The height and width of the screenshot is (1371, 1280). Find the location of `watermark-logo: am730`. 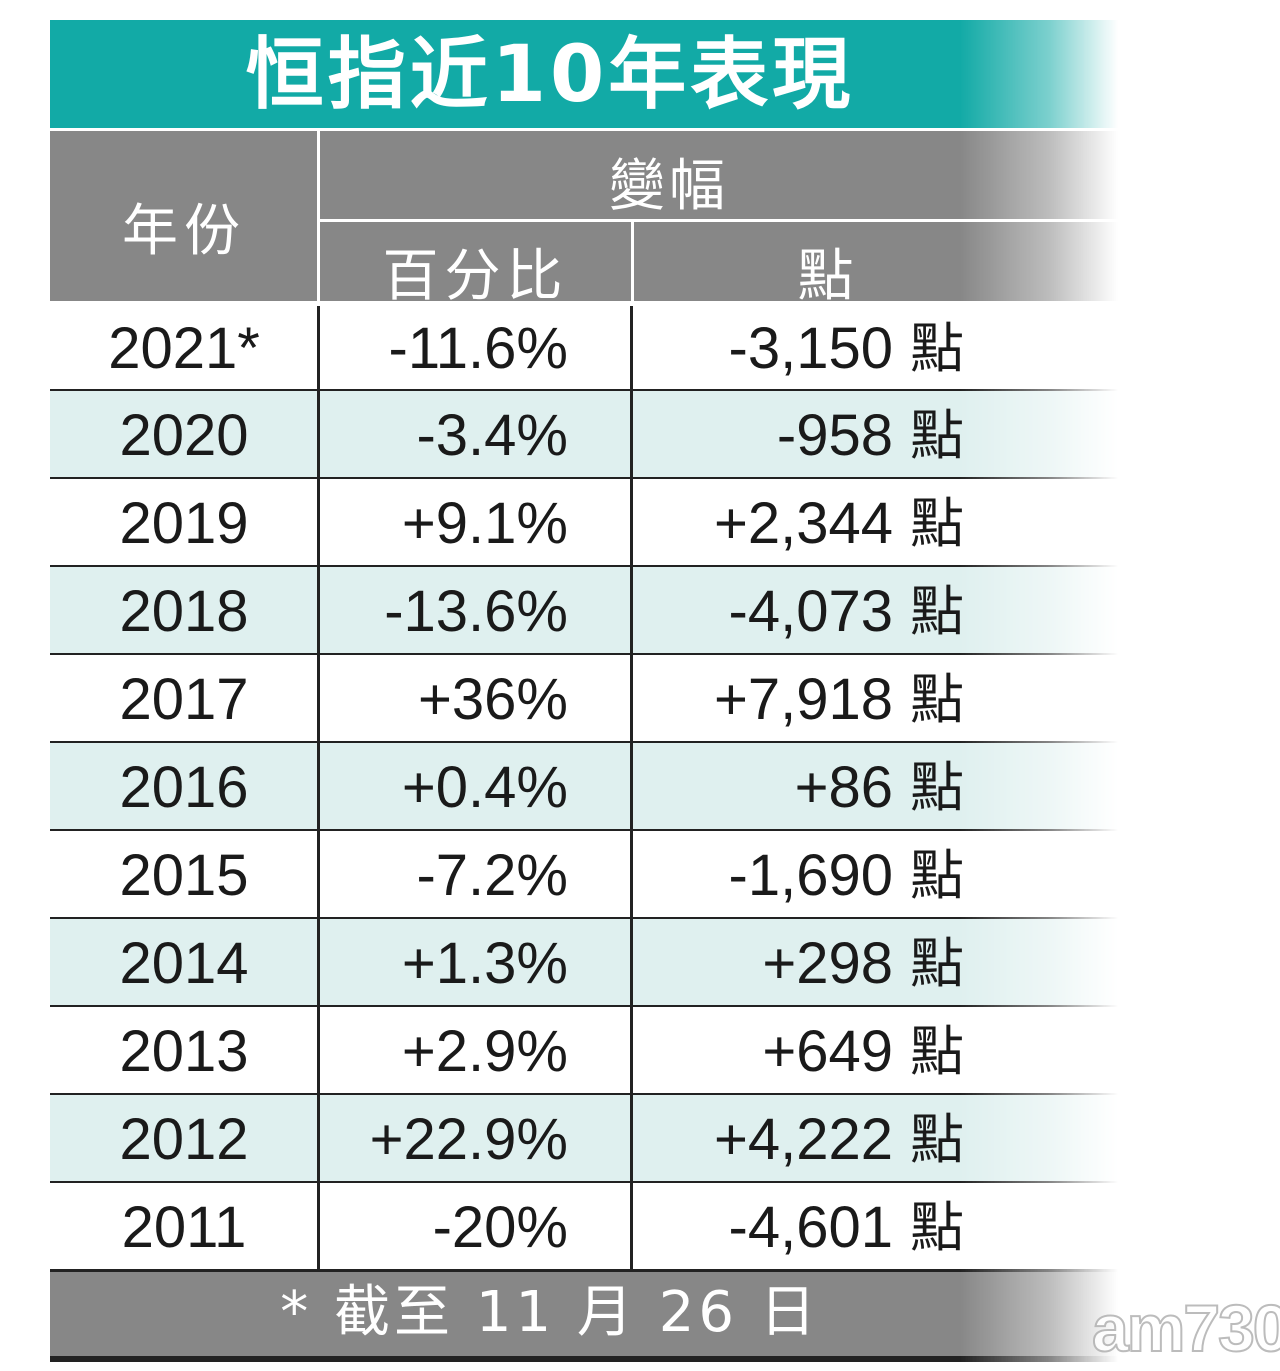

watermark-logo: am730 is located at coordinates (1185, 1328).